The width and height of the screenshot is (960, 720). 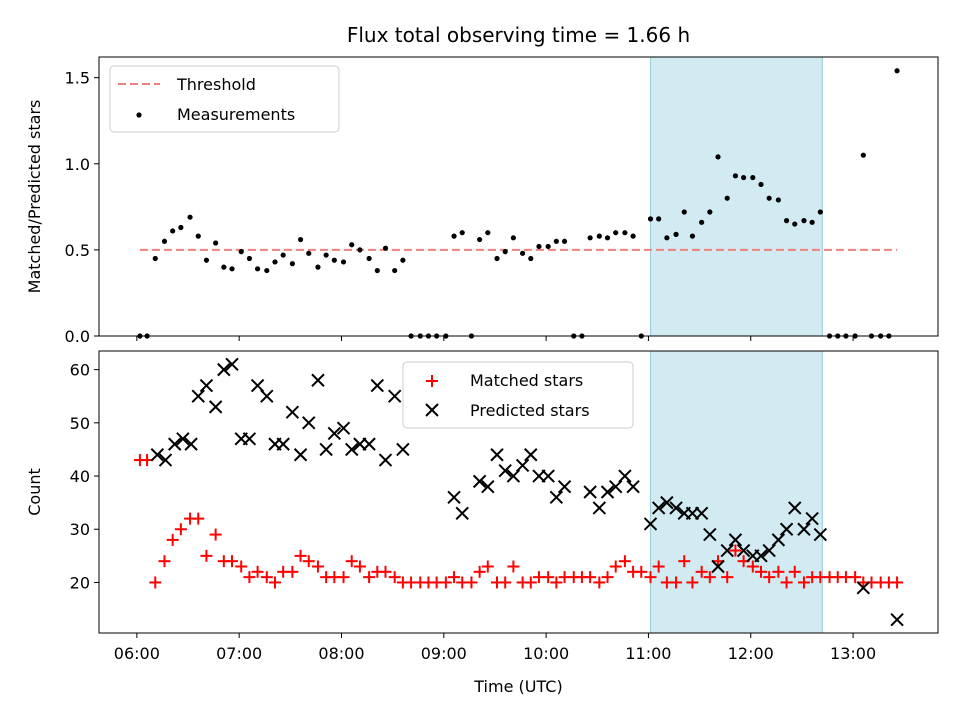 I want to click on ratio-x-axis-ticks, so click(x=495, y=338).